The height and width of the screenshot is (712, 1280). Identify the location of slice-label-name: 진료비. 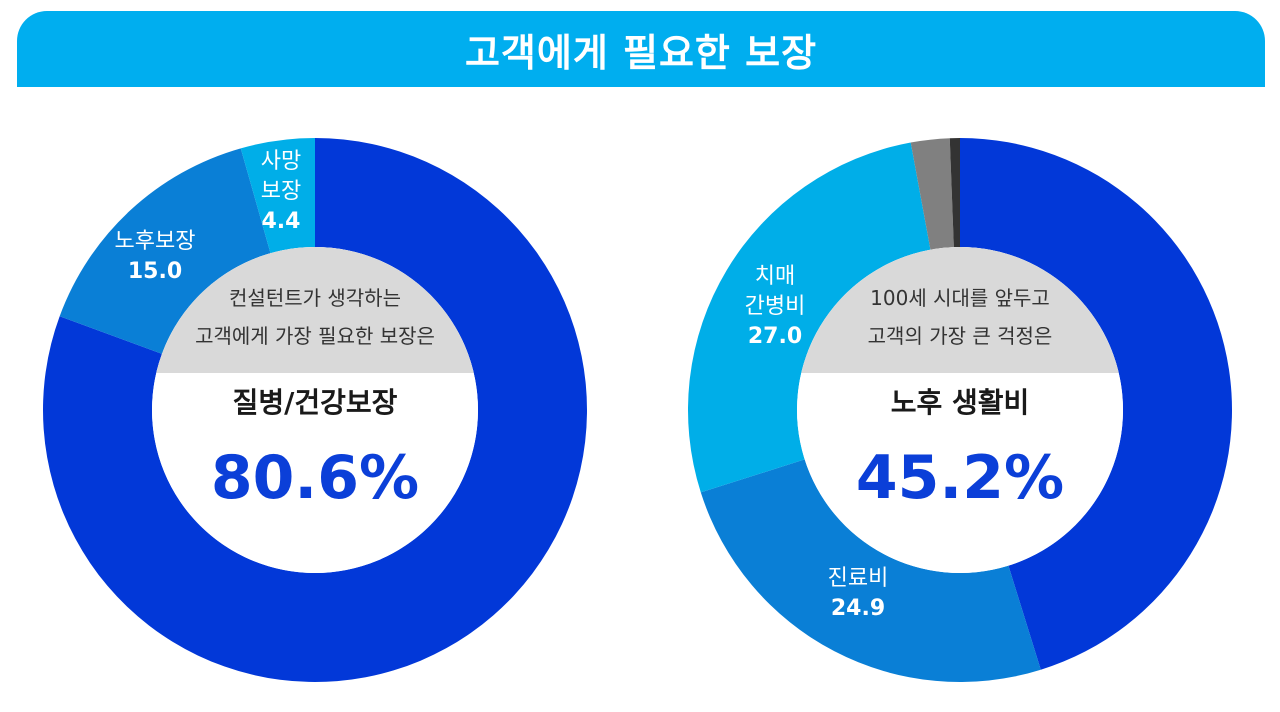
(858, 578).